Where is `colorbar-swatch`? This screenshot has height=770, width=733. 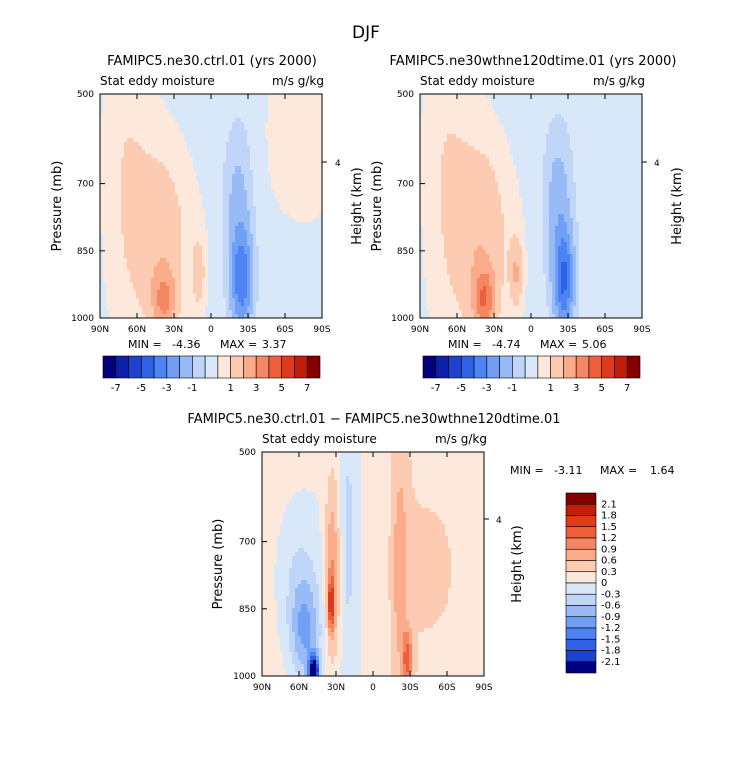
colorbar-swatch is located at coordinates (173, 367).